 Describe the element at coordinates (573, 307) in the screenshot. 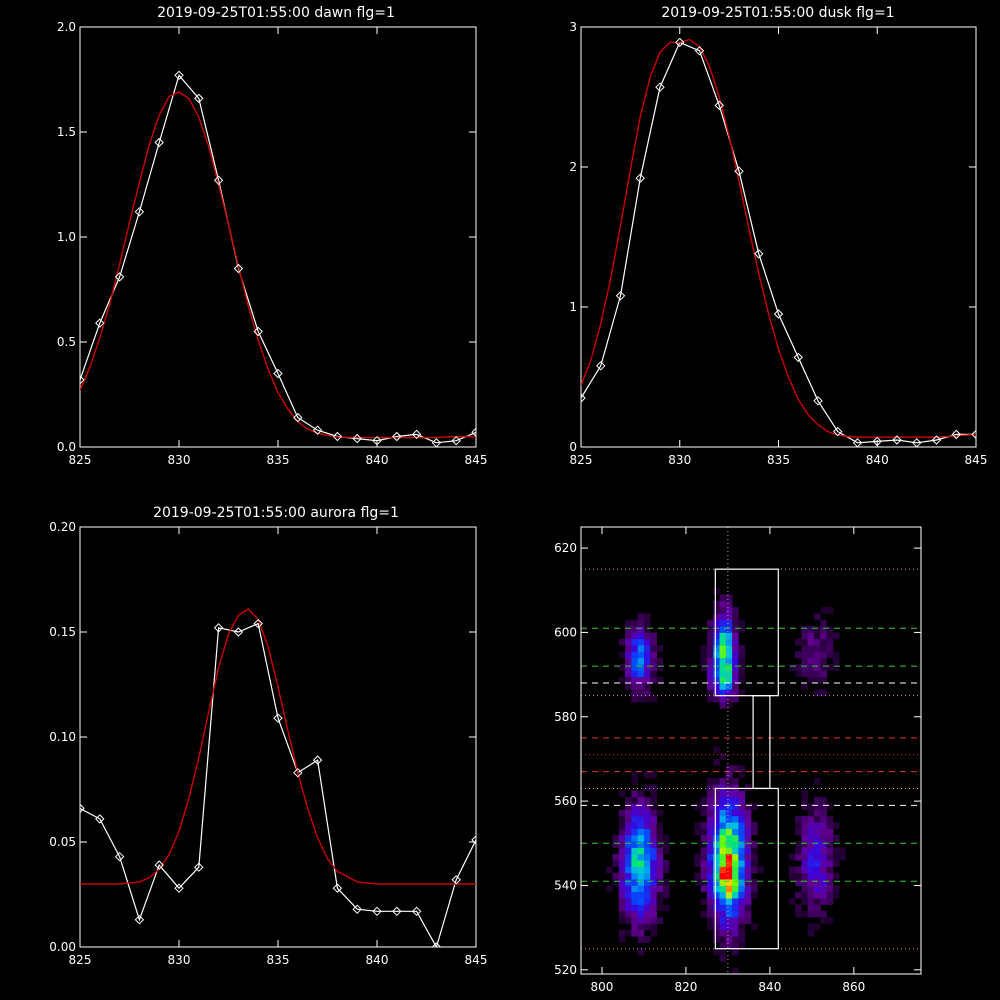

I see `dusk-y-tick-label: 1` at that location.